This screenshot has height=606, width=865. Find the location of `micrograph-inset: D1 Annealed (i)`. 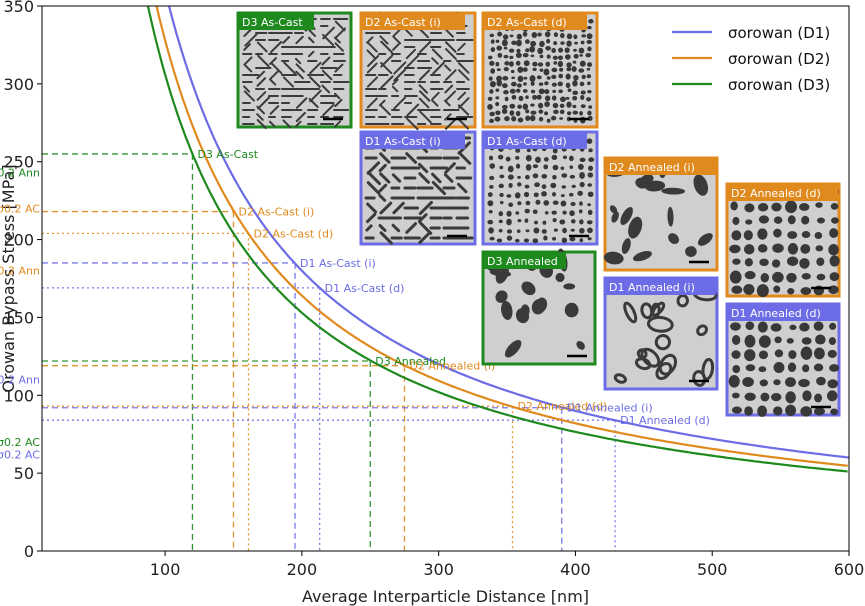

micrograph-inset: D1 Annealed (i) is located at coordinates (661, 333).